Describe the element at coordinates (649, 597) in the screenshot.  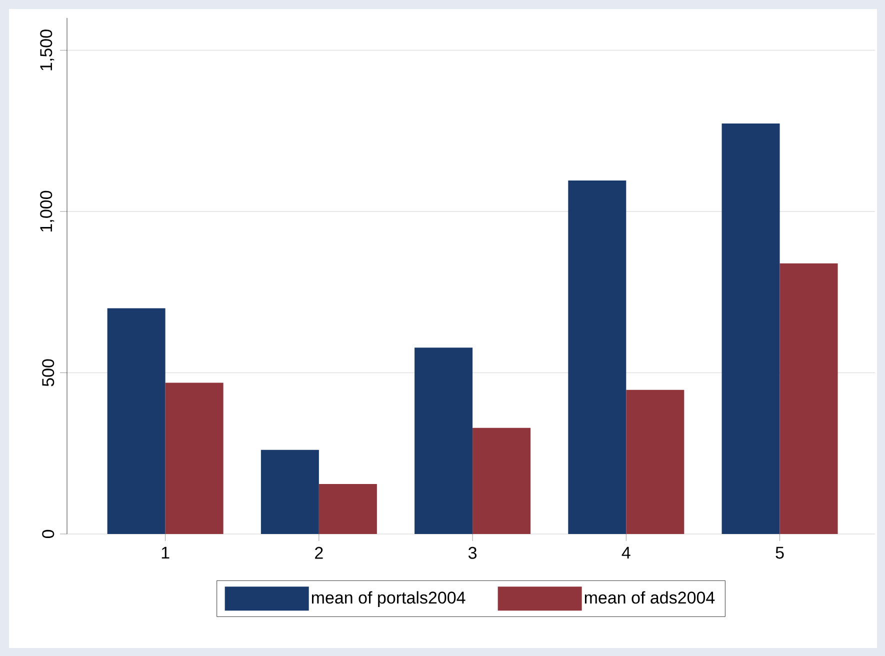
I see `legend-label: mean of ads2004` at that location.